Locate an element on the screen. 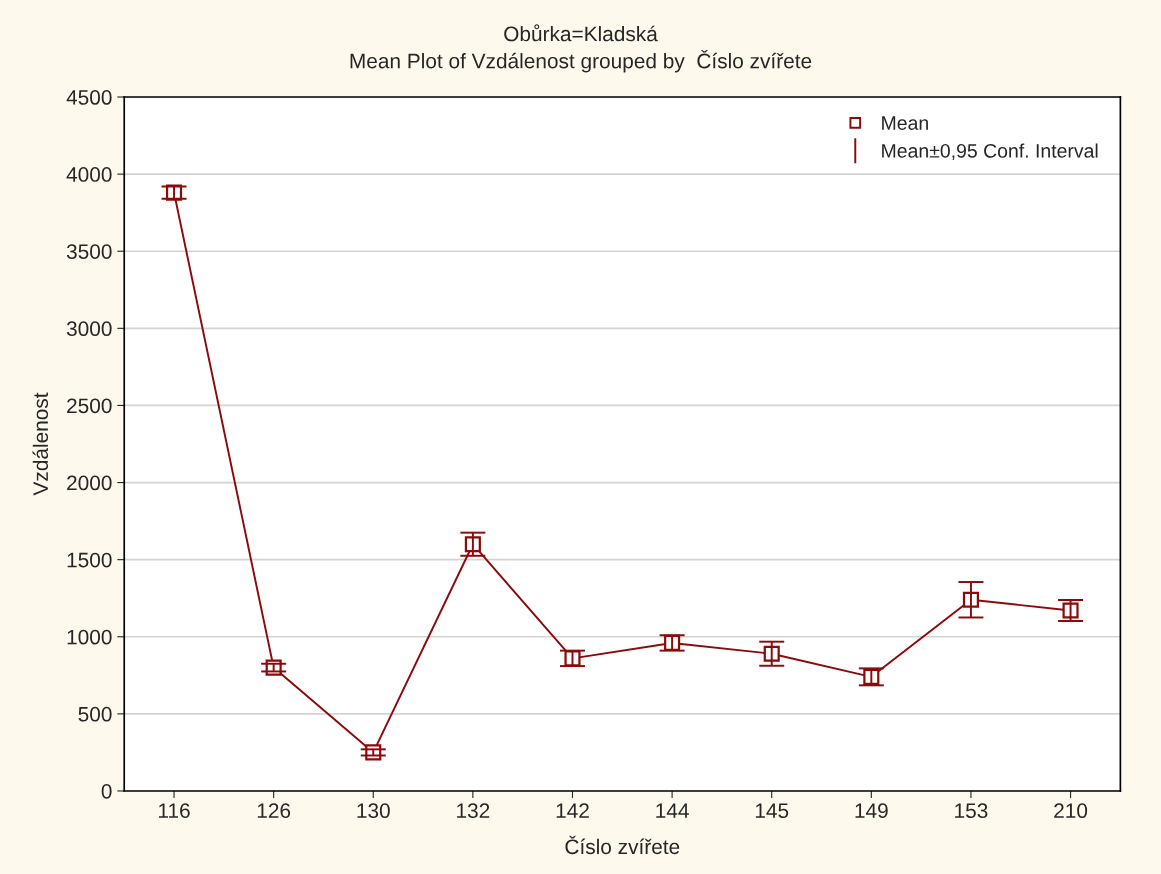 This screenshot has height=874, width=1161. x-axis-title: Číslo zvířete is located at coordinates (622, 845).